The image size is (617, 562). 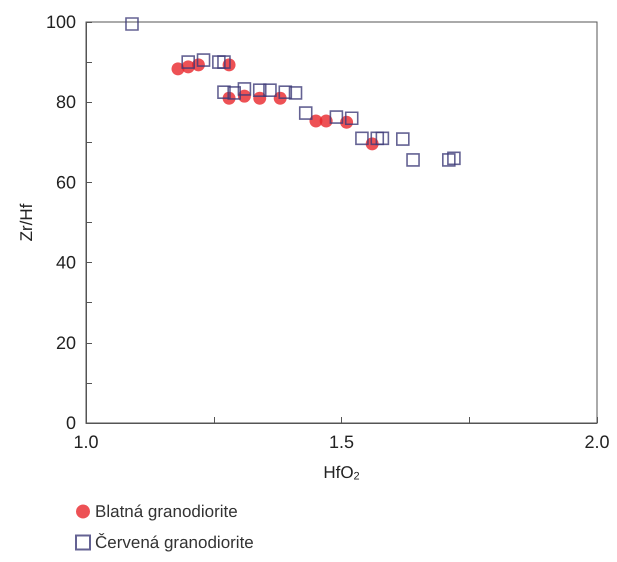 I want to click on y-axis-title: Zr/Hf, so click(x=26, y=222).